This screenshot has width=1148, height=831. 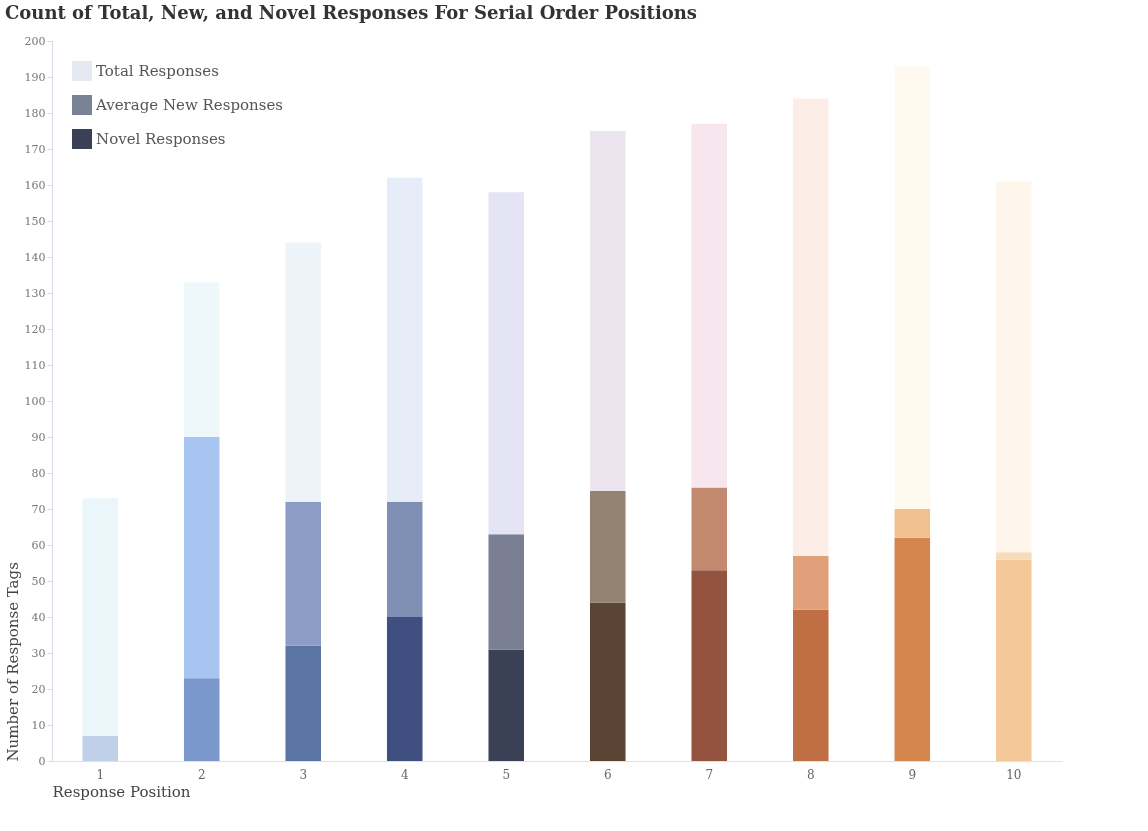 What do you see at coordinates (404, 774) in the screenshot?
I see `x-tick-label: 4` at bounding box center [404, 774].